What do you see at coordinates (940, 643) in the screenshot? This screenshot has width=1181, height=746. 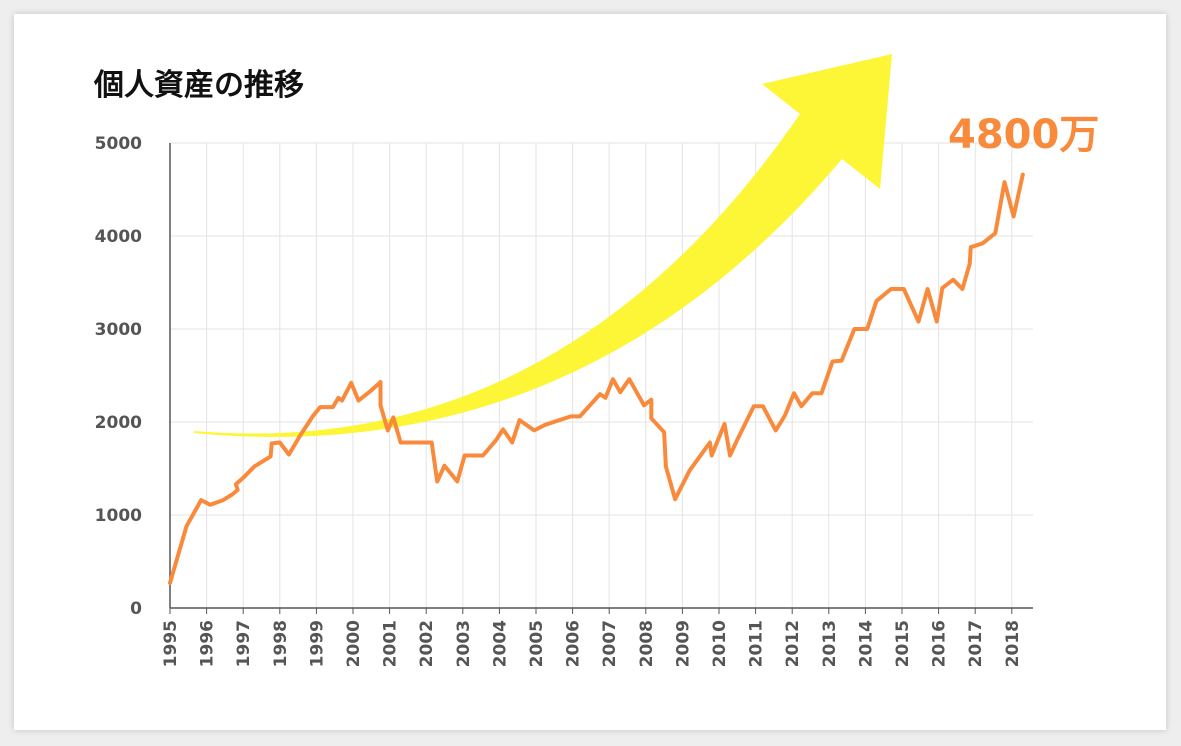 I see `x-tick-label: 2016` at bounding box center [940, 643].